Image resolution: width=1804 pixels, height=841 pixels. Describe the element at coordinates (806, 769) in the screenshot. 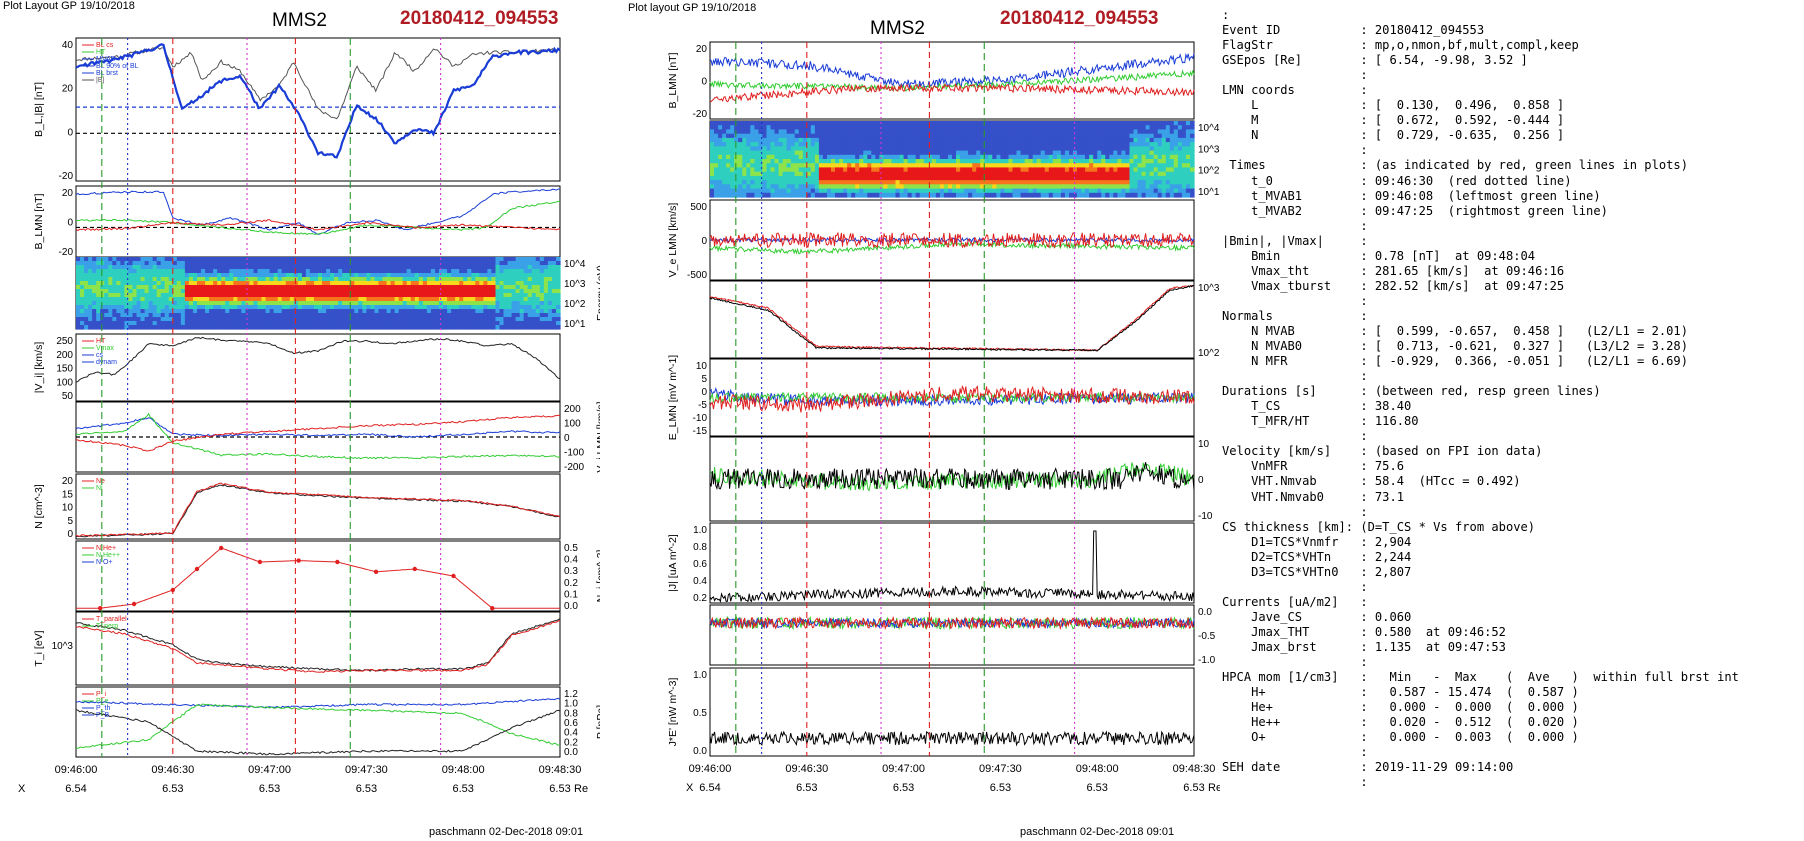

I see `time-tick-label: 09:46:30` at that location.